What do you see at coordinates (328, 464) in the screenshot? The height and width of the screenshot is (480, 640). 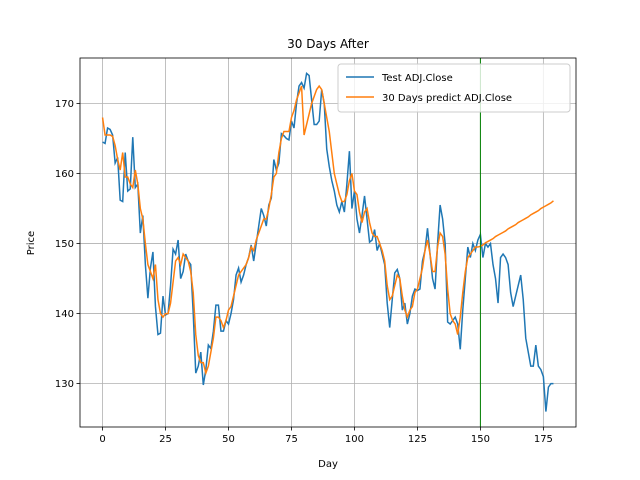 I see `x-axis-label: Day` at bounding box center [328, 464].